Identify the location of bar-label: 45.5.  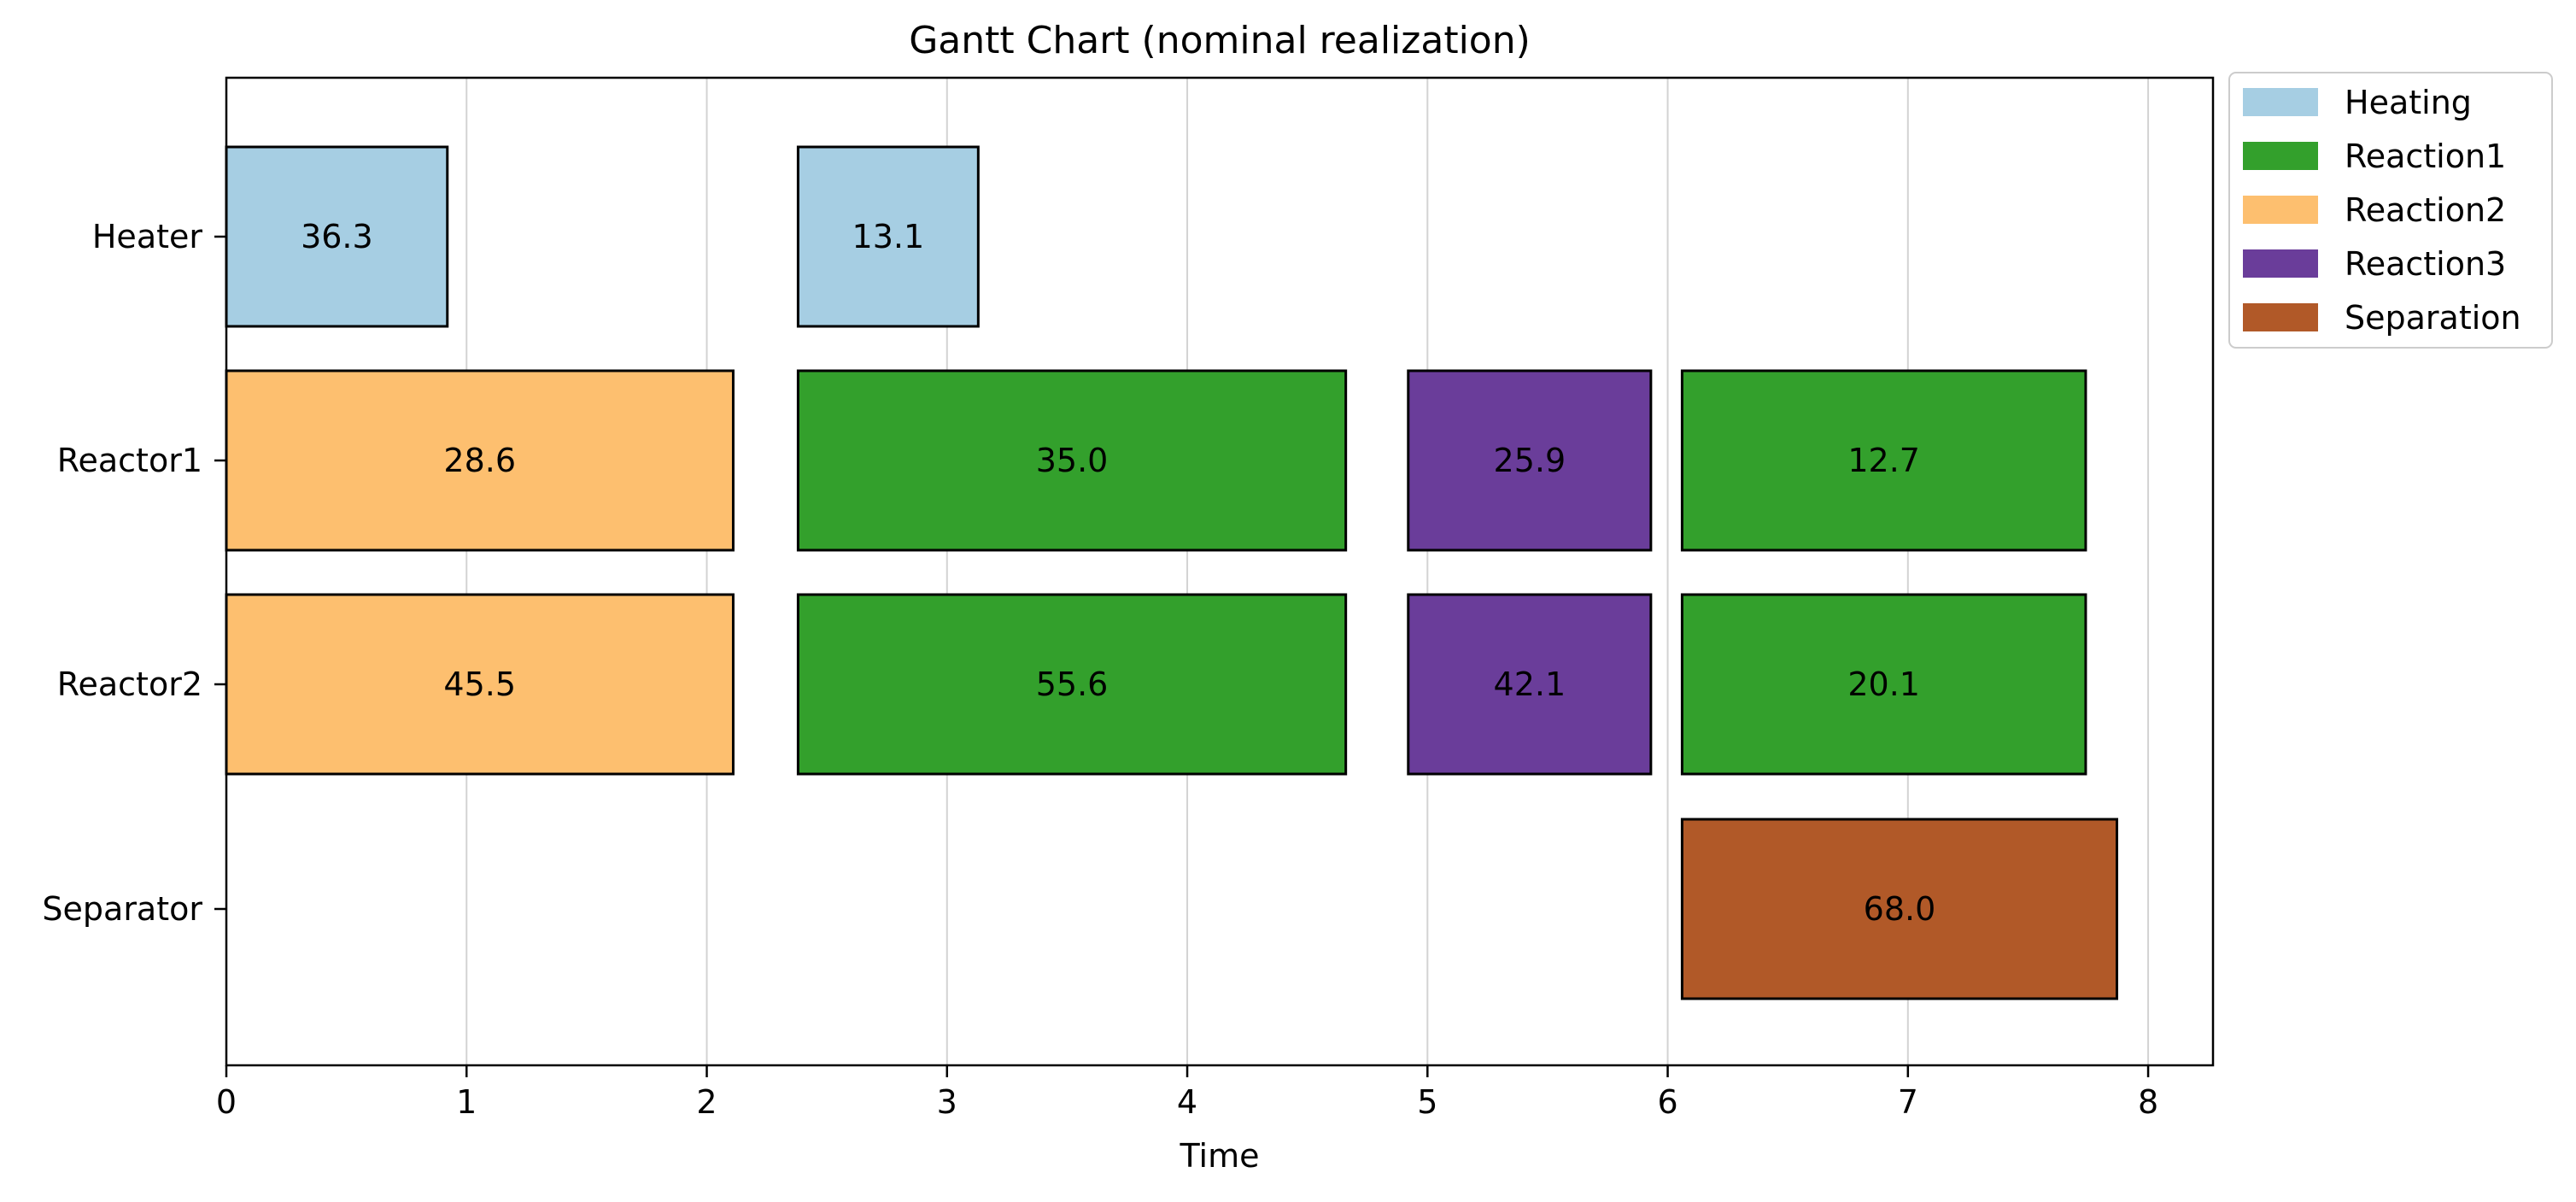
(480, 684).